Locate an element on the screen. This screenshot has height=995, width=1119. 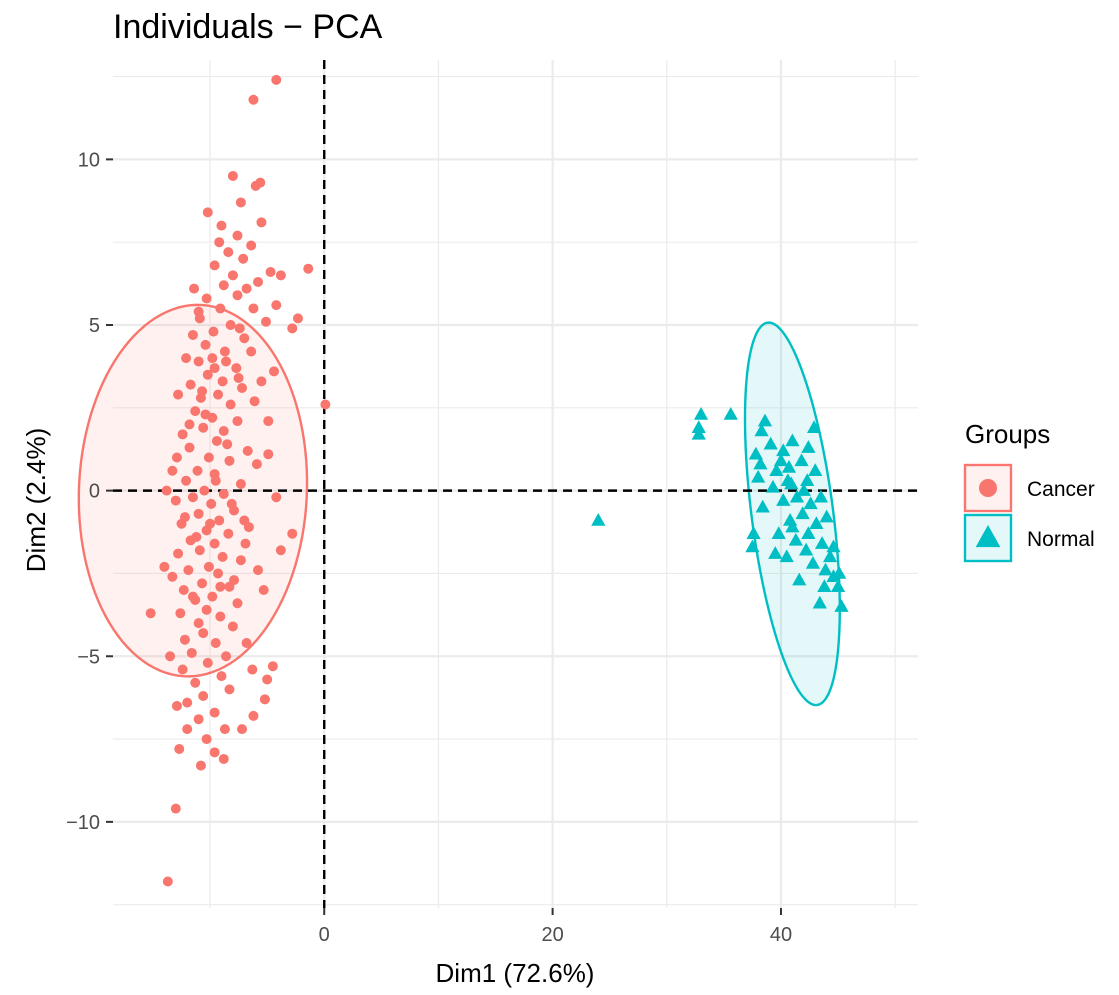
y-tick-label: −5 is located at coordinates (88, 657).